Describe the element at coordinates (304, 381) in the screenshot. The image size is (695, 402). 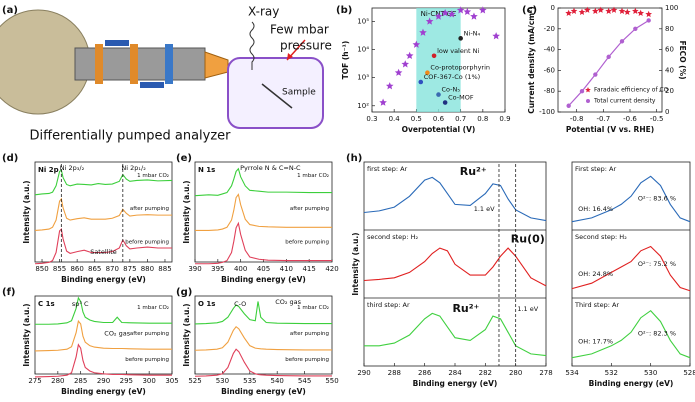
I see `x-tick-label: 545` at that location.